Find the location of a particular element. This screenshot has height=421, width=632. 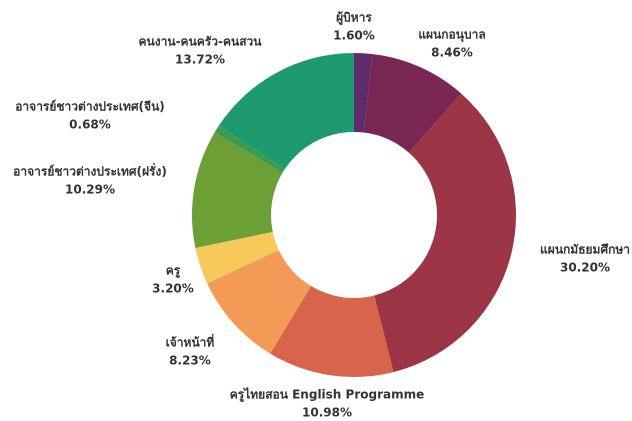

segment-label: แผนกมัธยมศึกษา is located at coordinates (585, 250).